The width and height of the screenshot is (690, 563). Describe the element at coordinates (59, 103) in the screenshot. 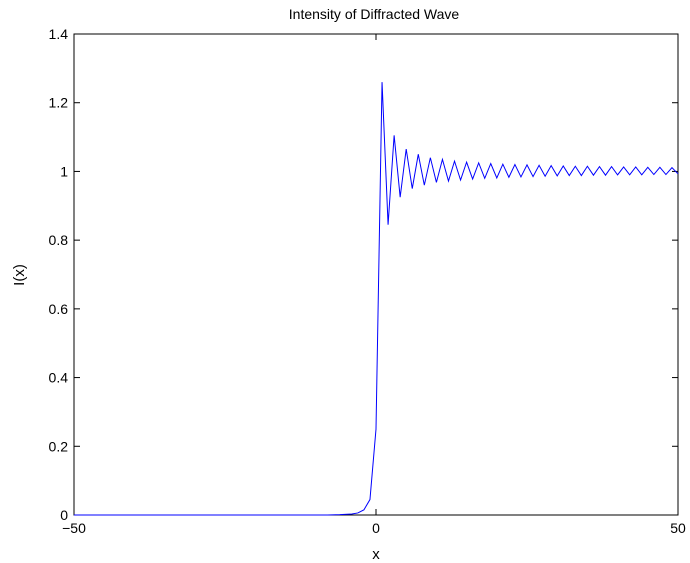

I see `y-tick-label: 1.2` at that location.